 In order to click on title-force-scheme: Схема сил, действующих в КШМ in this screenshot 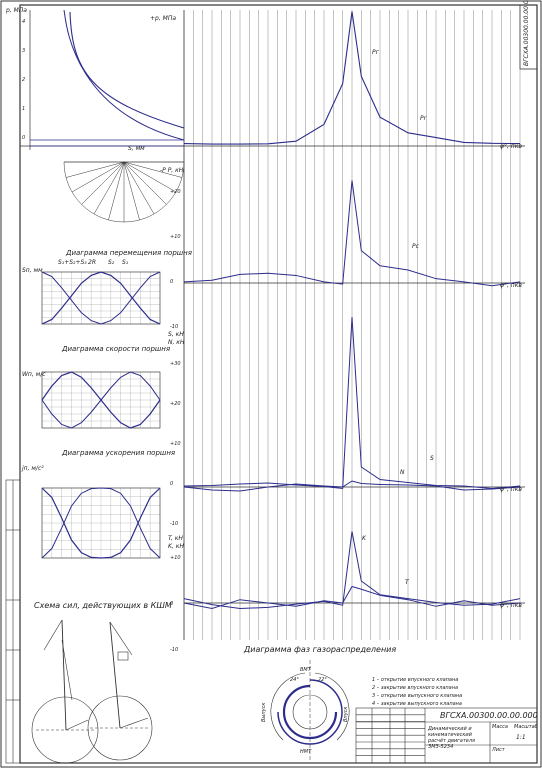, I will do `click(103, 605)`.